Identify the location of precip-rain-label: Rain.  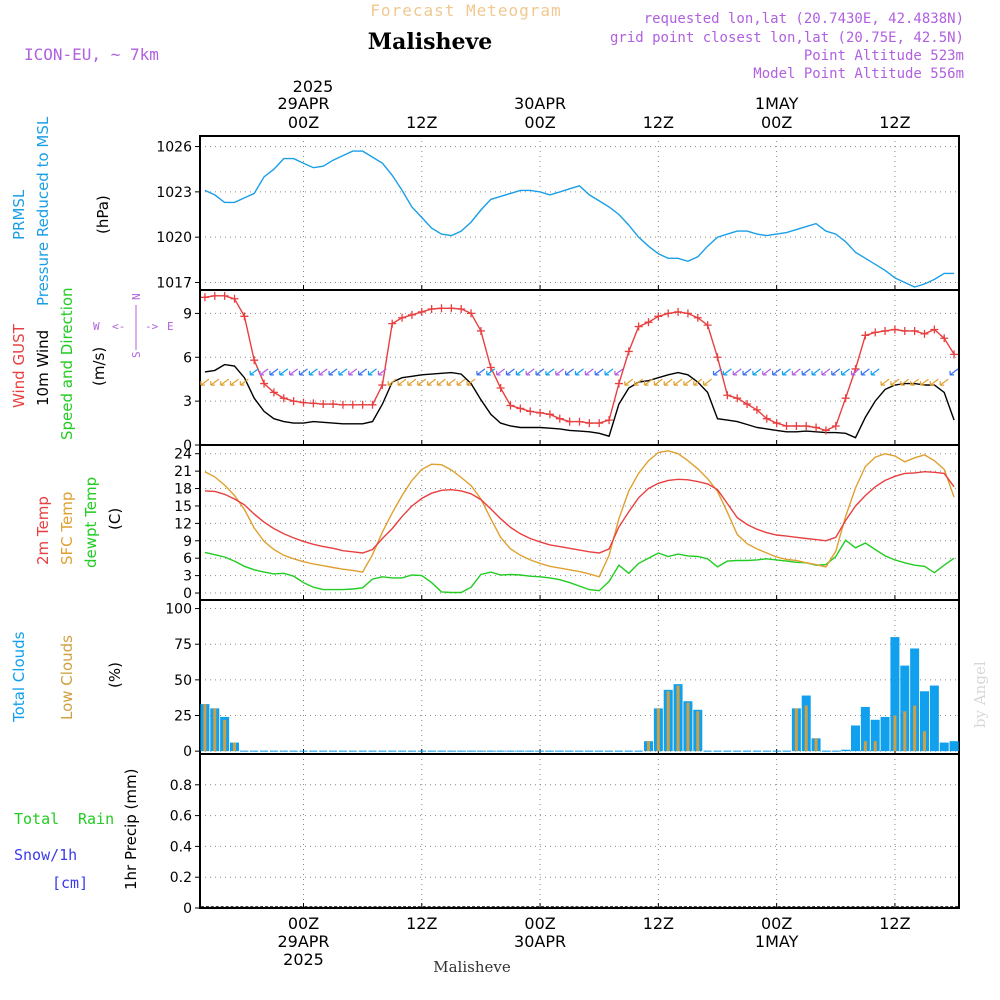
(96, 819).